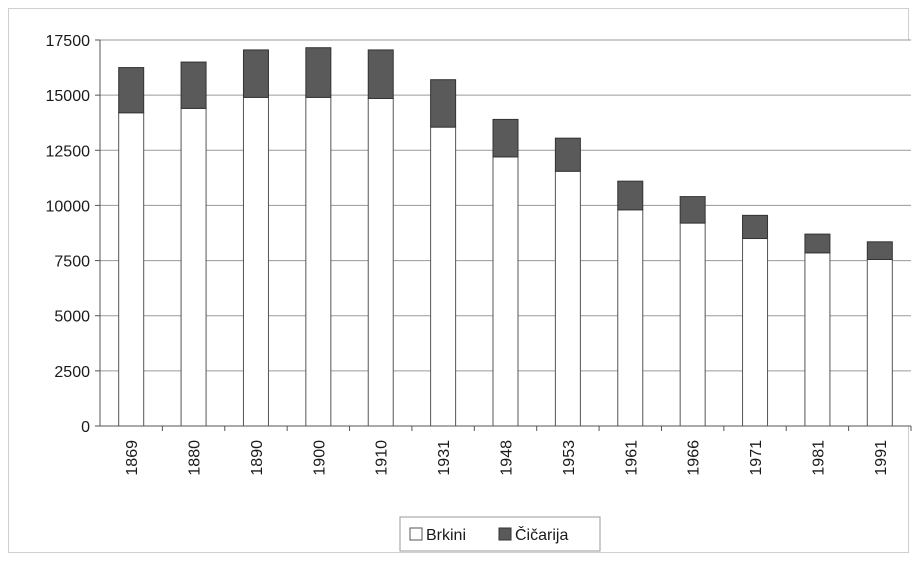 The width and height of the screenshot is (917, 561). Describe the element at coordinates (318, 261) in the screenshot. I see `bar-brkini-1900` at that location.